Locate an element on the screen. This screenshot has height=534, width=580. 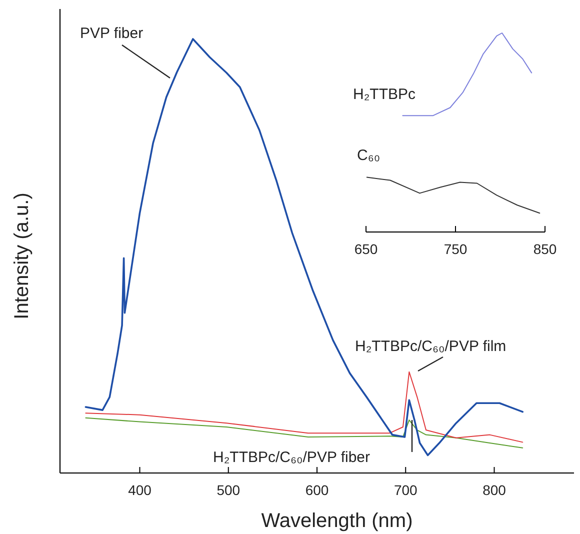
x-tick-label: 700 is located at coordinates (406, 490).